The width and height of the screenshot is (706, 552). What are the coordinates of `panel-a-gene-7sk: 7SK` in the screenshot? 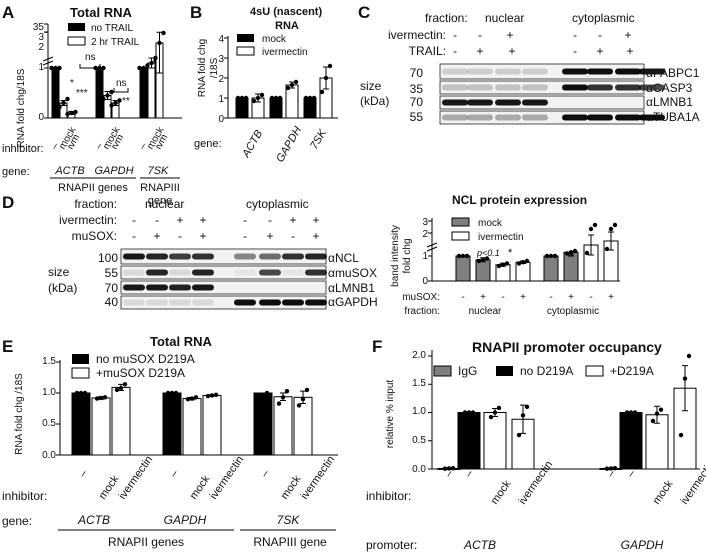 It's located at (158, 171).